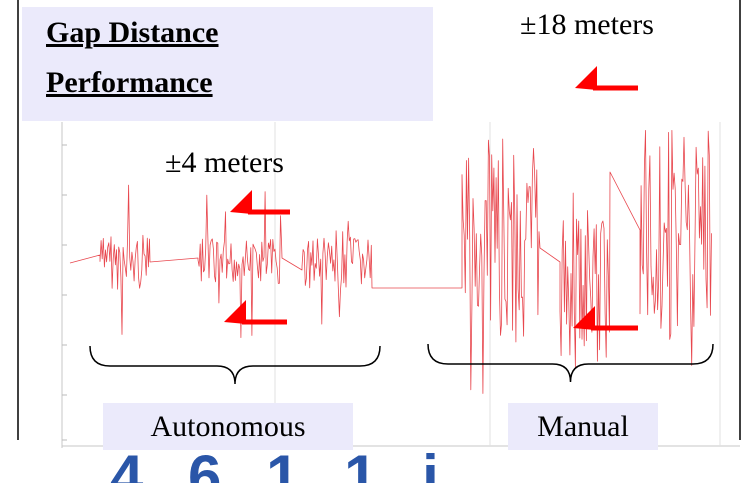 The height and width of the screenshot is (483, 756). Describe the element at coordinates (583, 426) in the screenshot. I see `manual-caption: Manual` at that location.